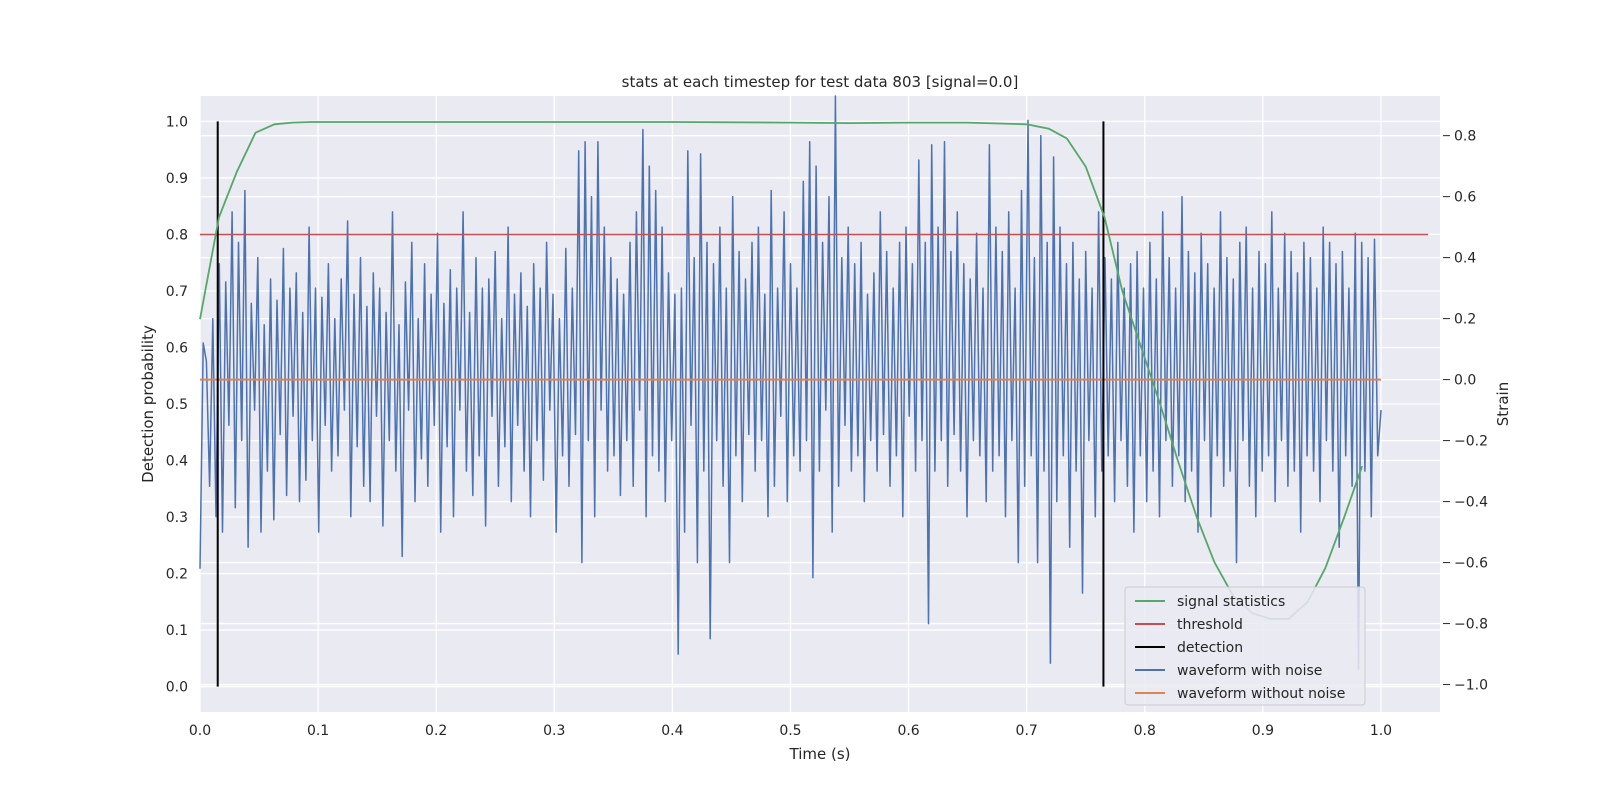 This screenshot has height=800, width=1600. I want to click on y-left-tick-label: 0.7, so click(177, 292).